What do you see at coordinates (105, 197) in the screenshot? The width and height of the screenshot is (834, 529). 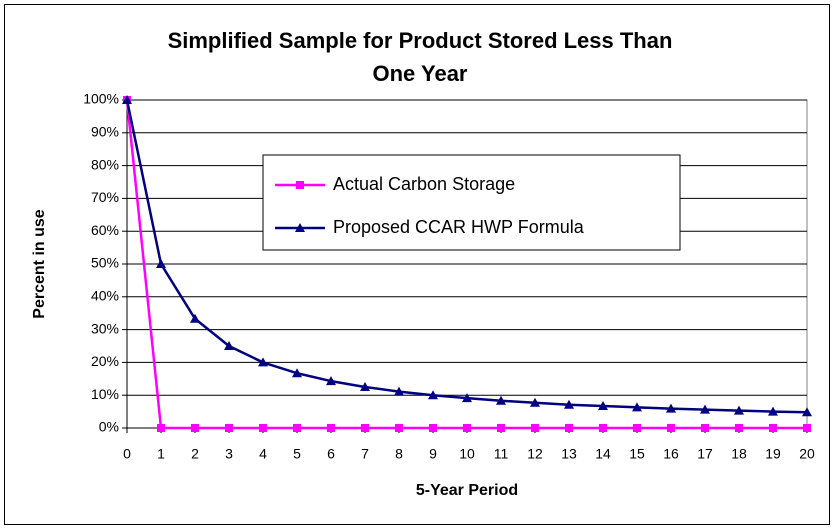 I see `y-tick-label: 70%` at bounding box center [105, 197].